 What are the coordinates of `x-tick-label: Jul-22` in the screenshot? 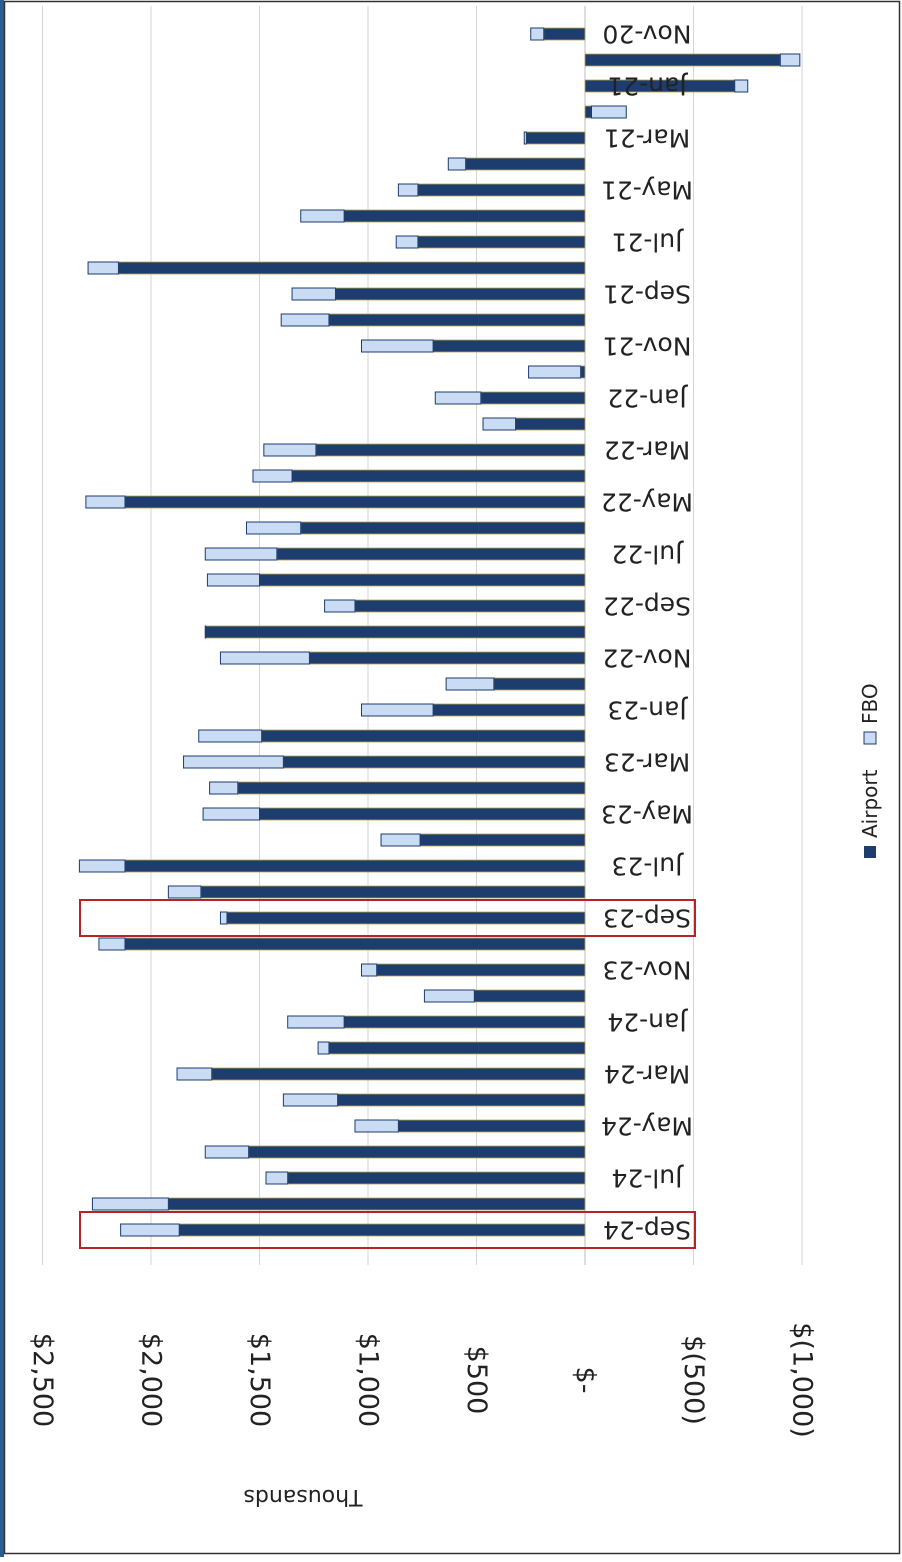 It's located at (648, 554).